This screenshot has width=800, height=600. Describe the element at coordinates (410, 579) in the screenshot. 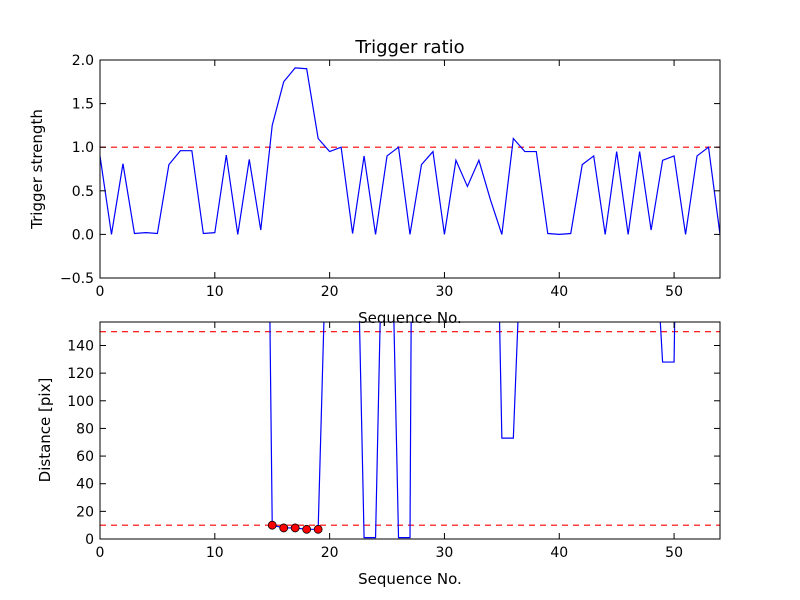

I see `bottom-x-axis-label: Sequence No.` at that location.